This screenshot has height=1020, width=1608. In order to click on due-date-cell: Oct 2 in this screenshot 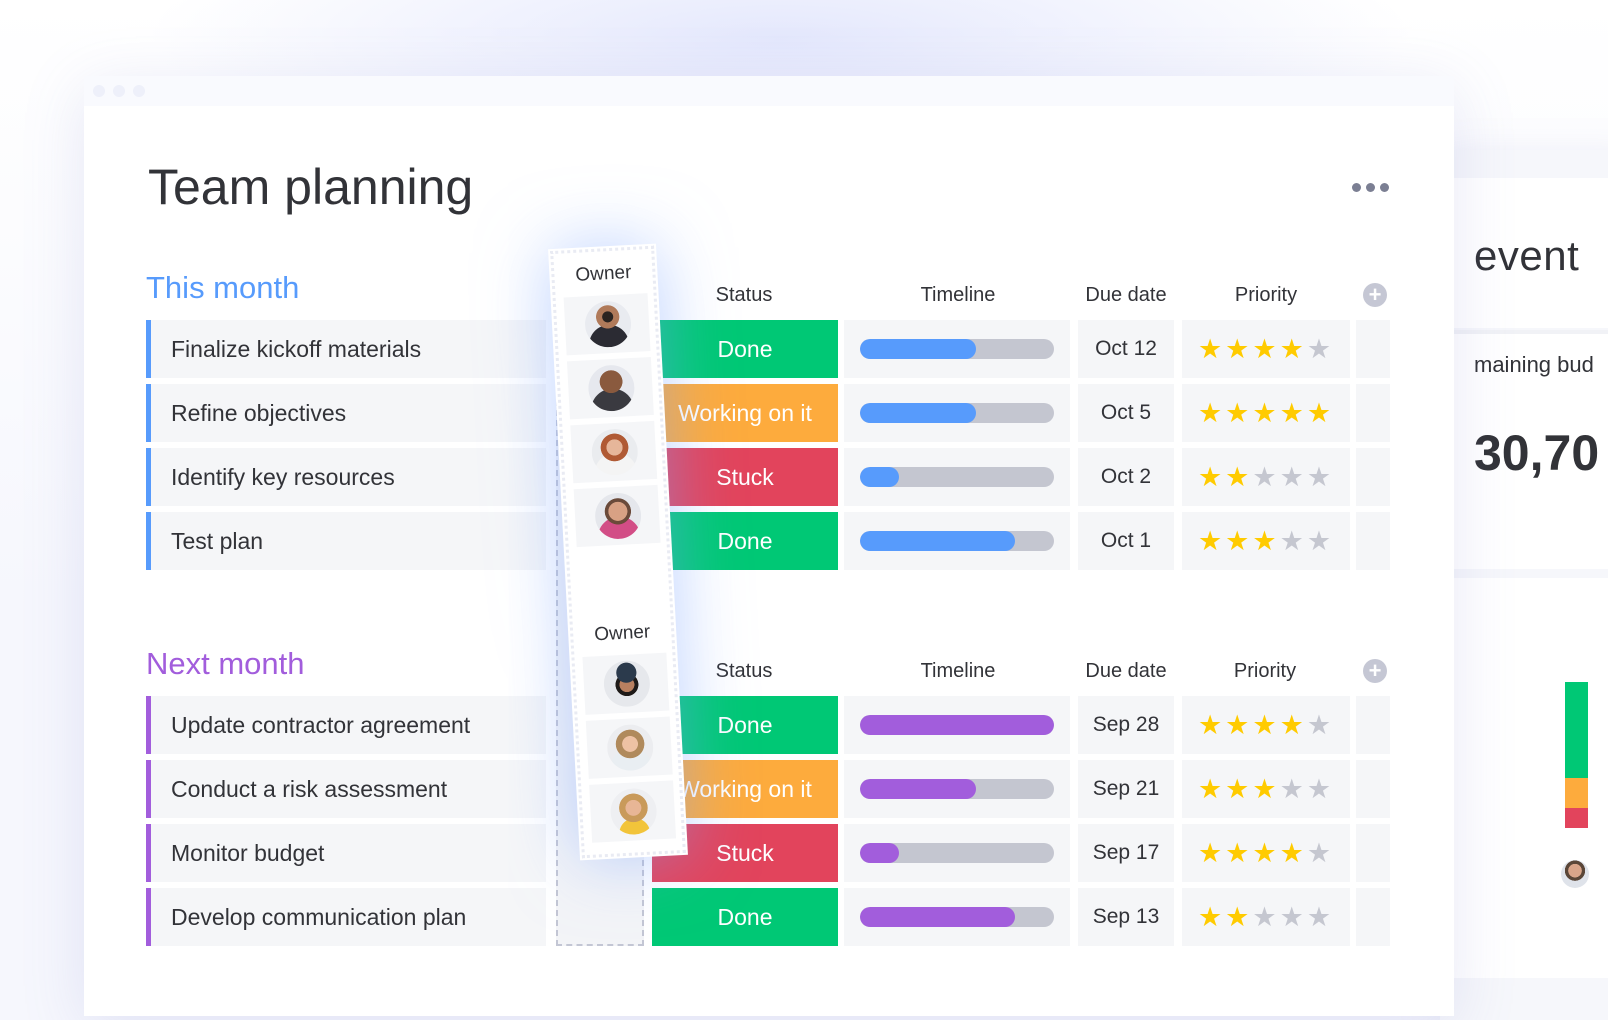, I will do `click(1126, 477)`.